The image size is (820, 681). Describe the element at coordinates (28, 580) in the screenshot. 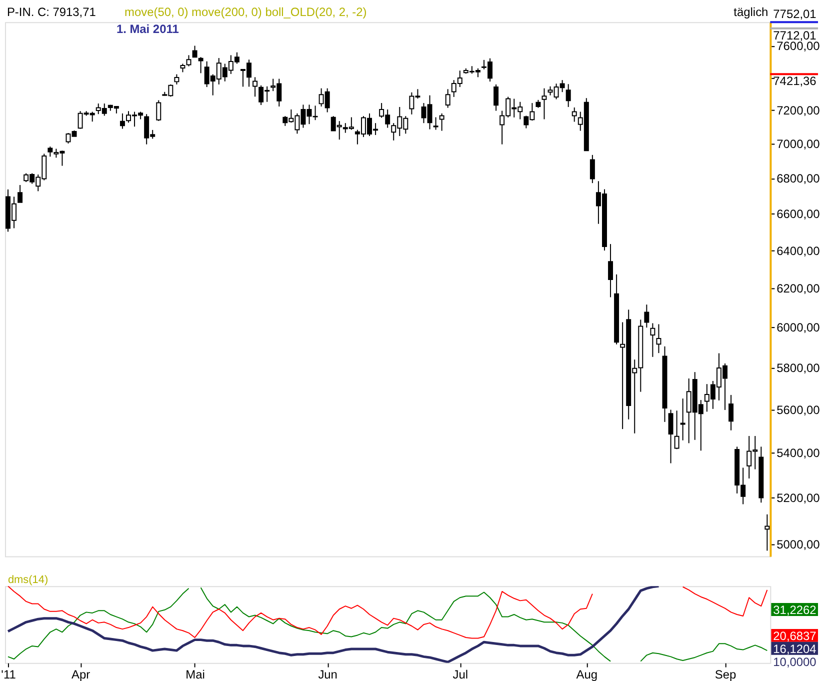

I see `chart-title: dms(14)` at that location.